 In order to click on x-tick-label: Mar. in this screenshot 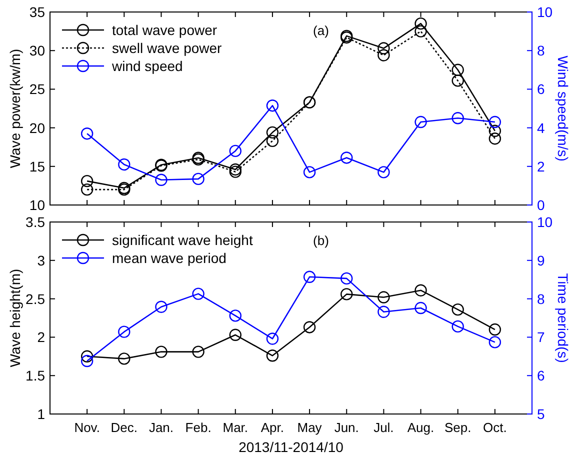, I will do `click(235, 427)`.